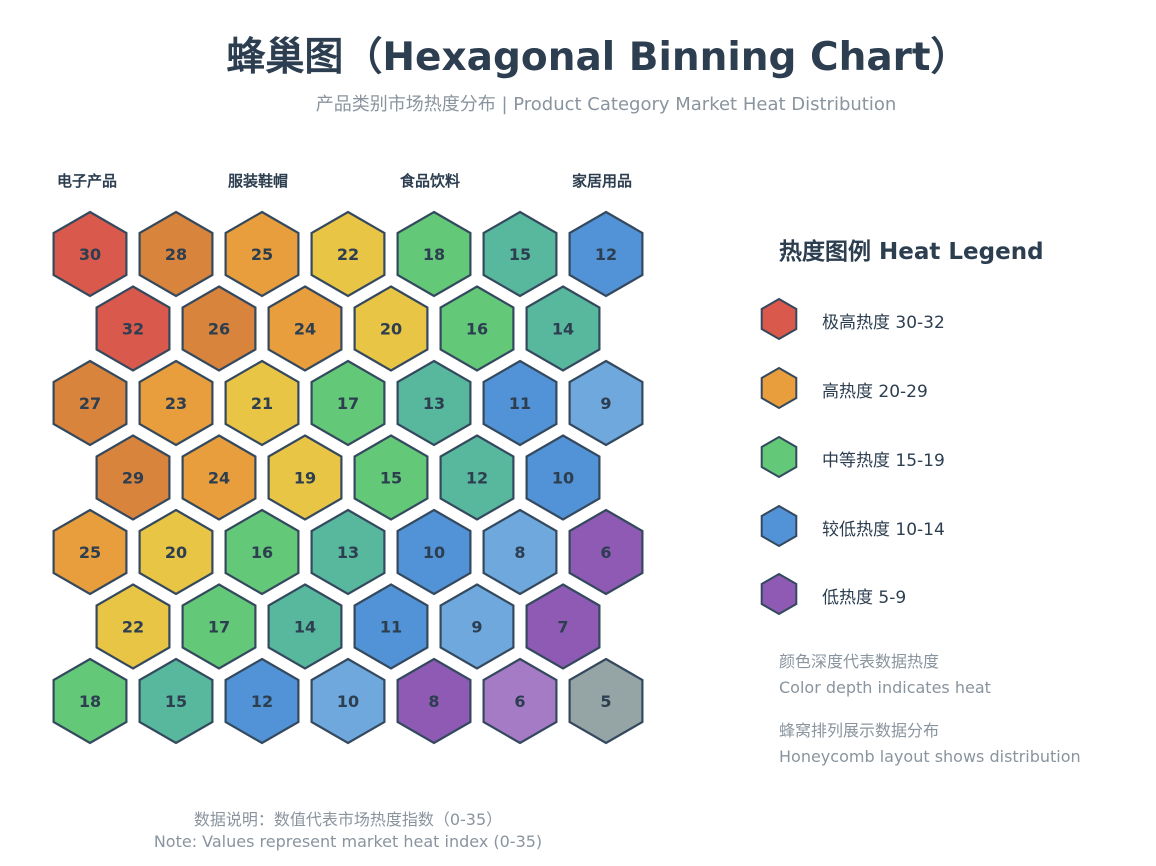  I want to click on hex-cell-value: 26, so click(219, 329).